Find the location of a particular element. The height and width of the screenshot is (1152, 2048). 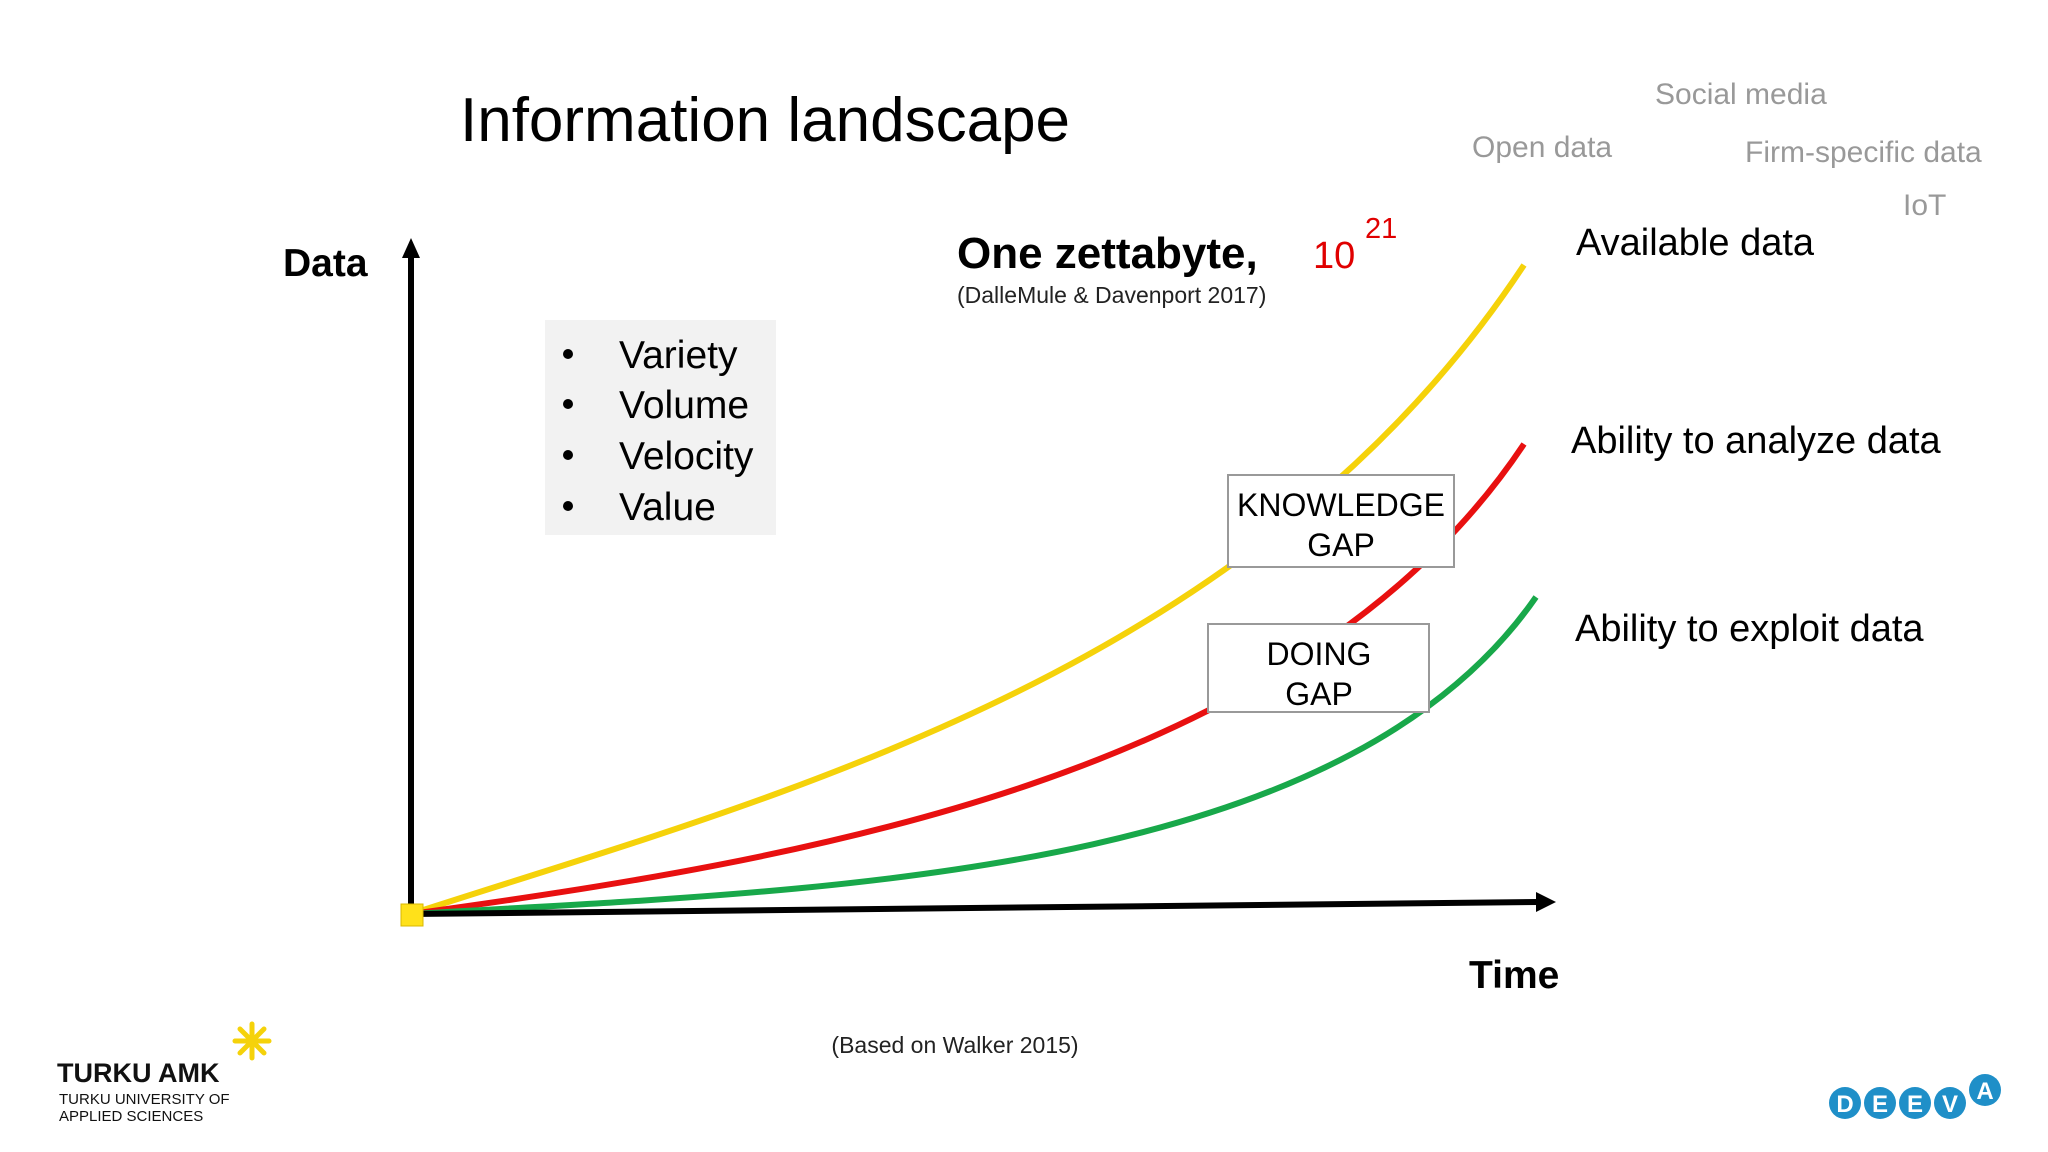

y-axis-label: Data is located at coordinates (325, 263).